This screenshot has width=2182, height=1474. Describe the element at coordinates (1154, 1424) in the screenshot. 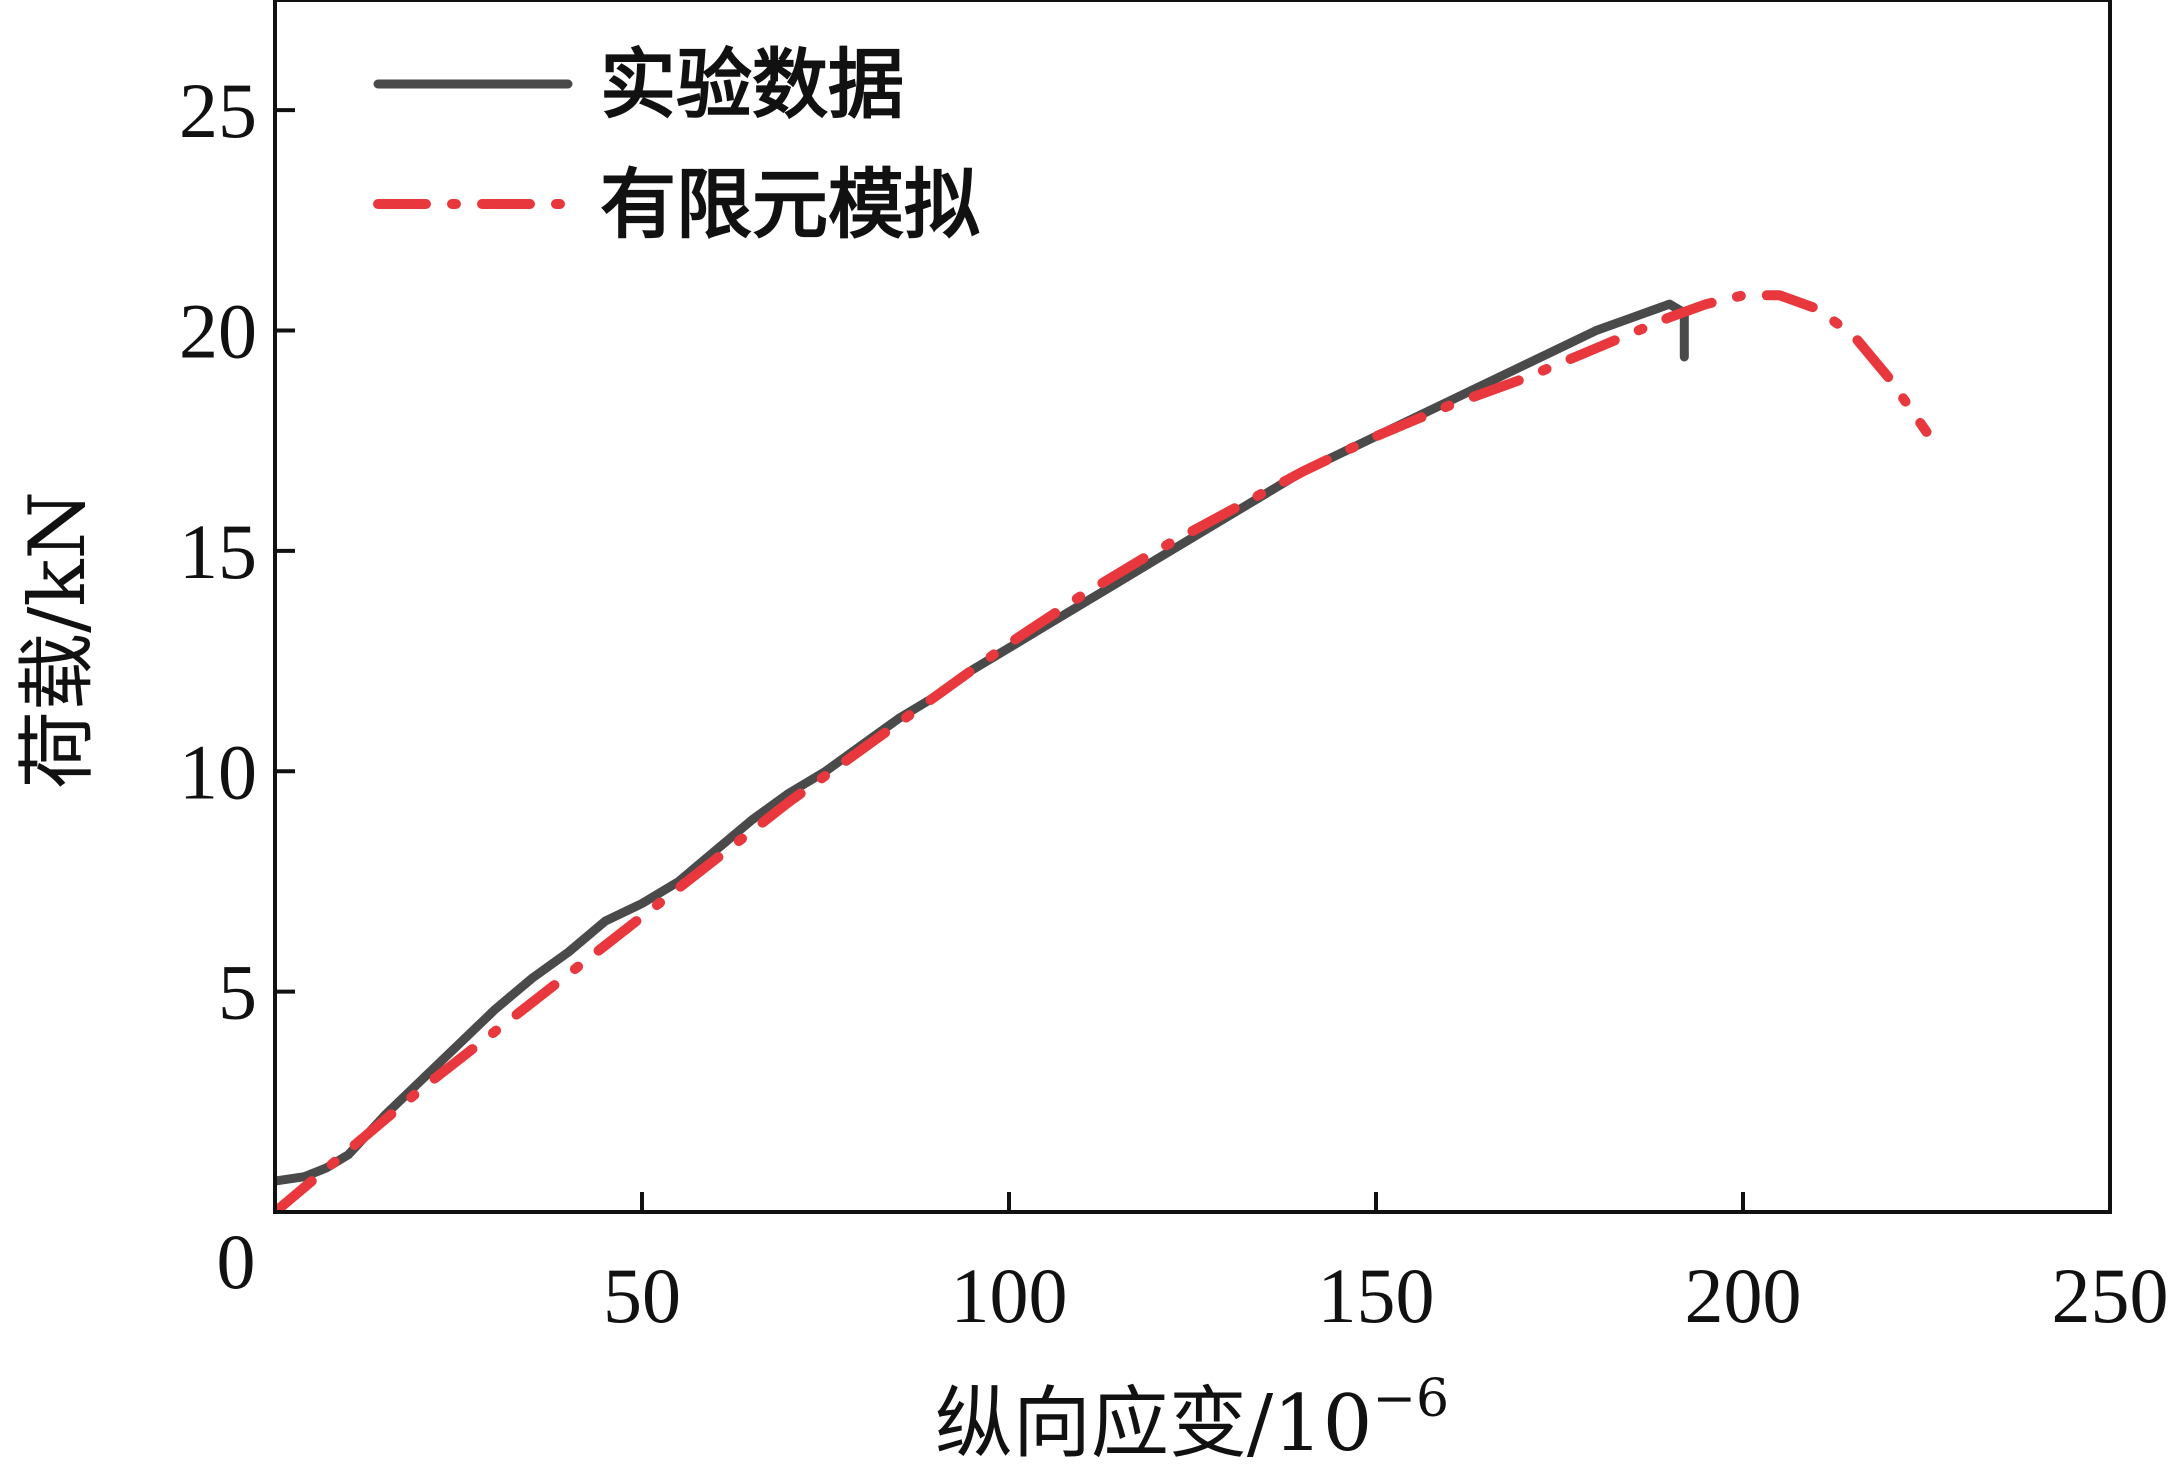

I see `x-axis-title-text: 纵向应变/10` at that location.